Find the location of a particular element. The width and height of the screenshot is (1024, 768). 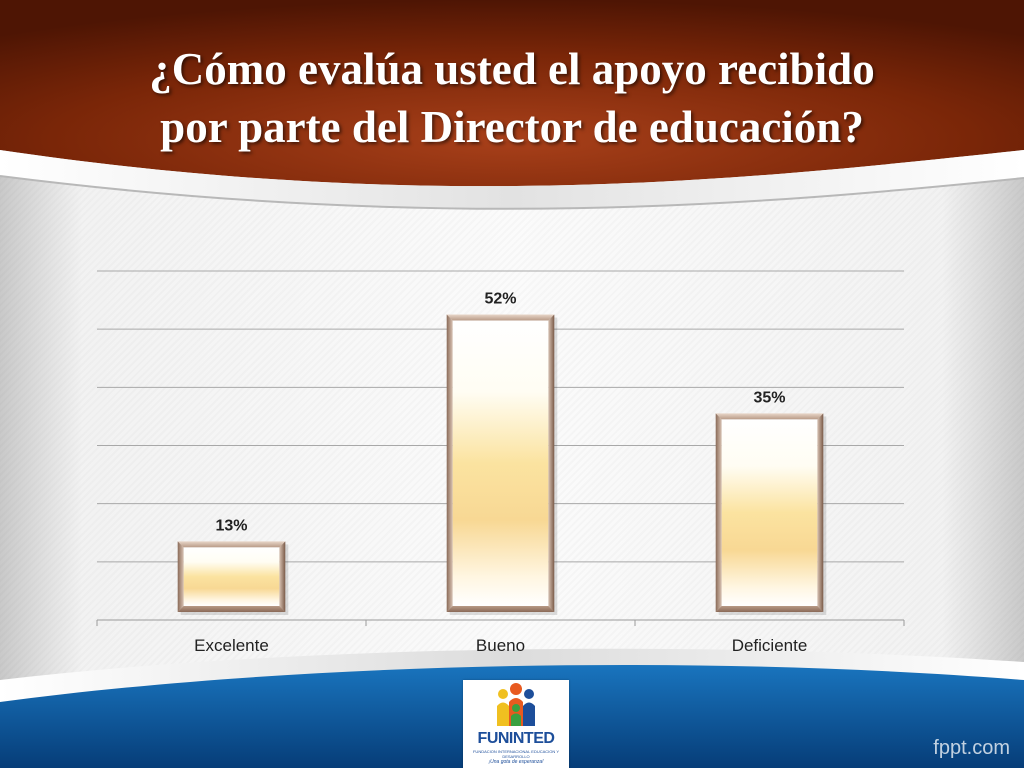

bar-excelente is located at coordinates (233, 578).